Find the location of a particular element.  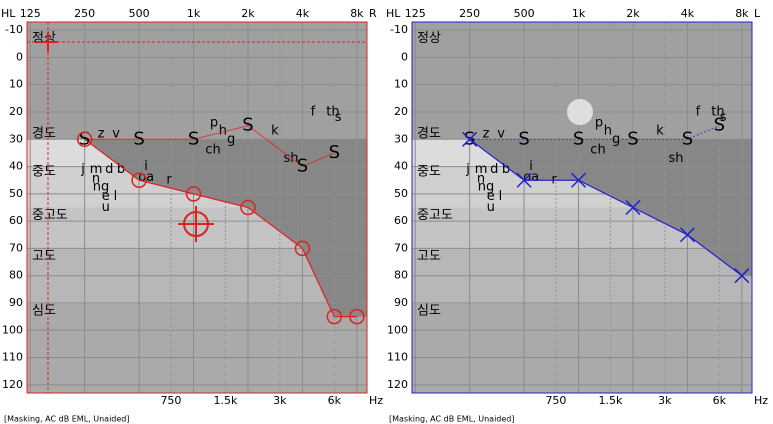

y-tick-label: 70 is located at coordinates (401, 247).